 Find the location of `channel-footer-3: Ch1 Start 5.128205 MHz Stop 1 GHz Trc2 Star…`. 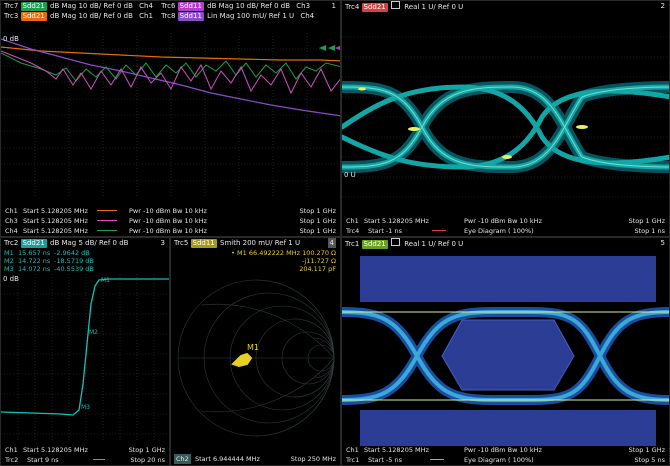

channel-footer-3: Ch1 Start 5.128205 MHz Stop 1 GHz Trc2 Star… is located at coordinates (85, 455).